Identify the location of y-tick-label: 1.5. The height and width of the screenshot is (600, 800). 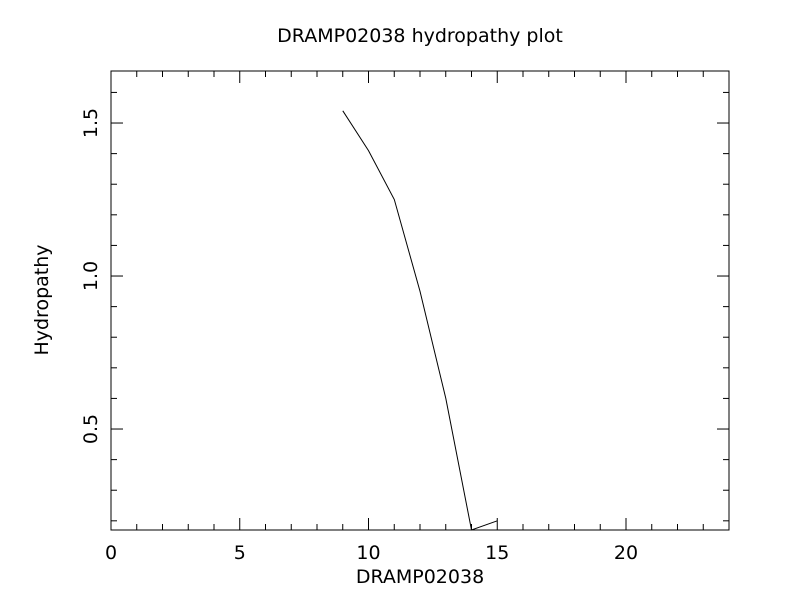
(91, 123).